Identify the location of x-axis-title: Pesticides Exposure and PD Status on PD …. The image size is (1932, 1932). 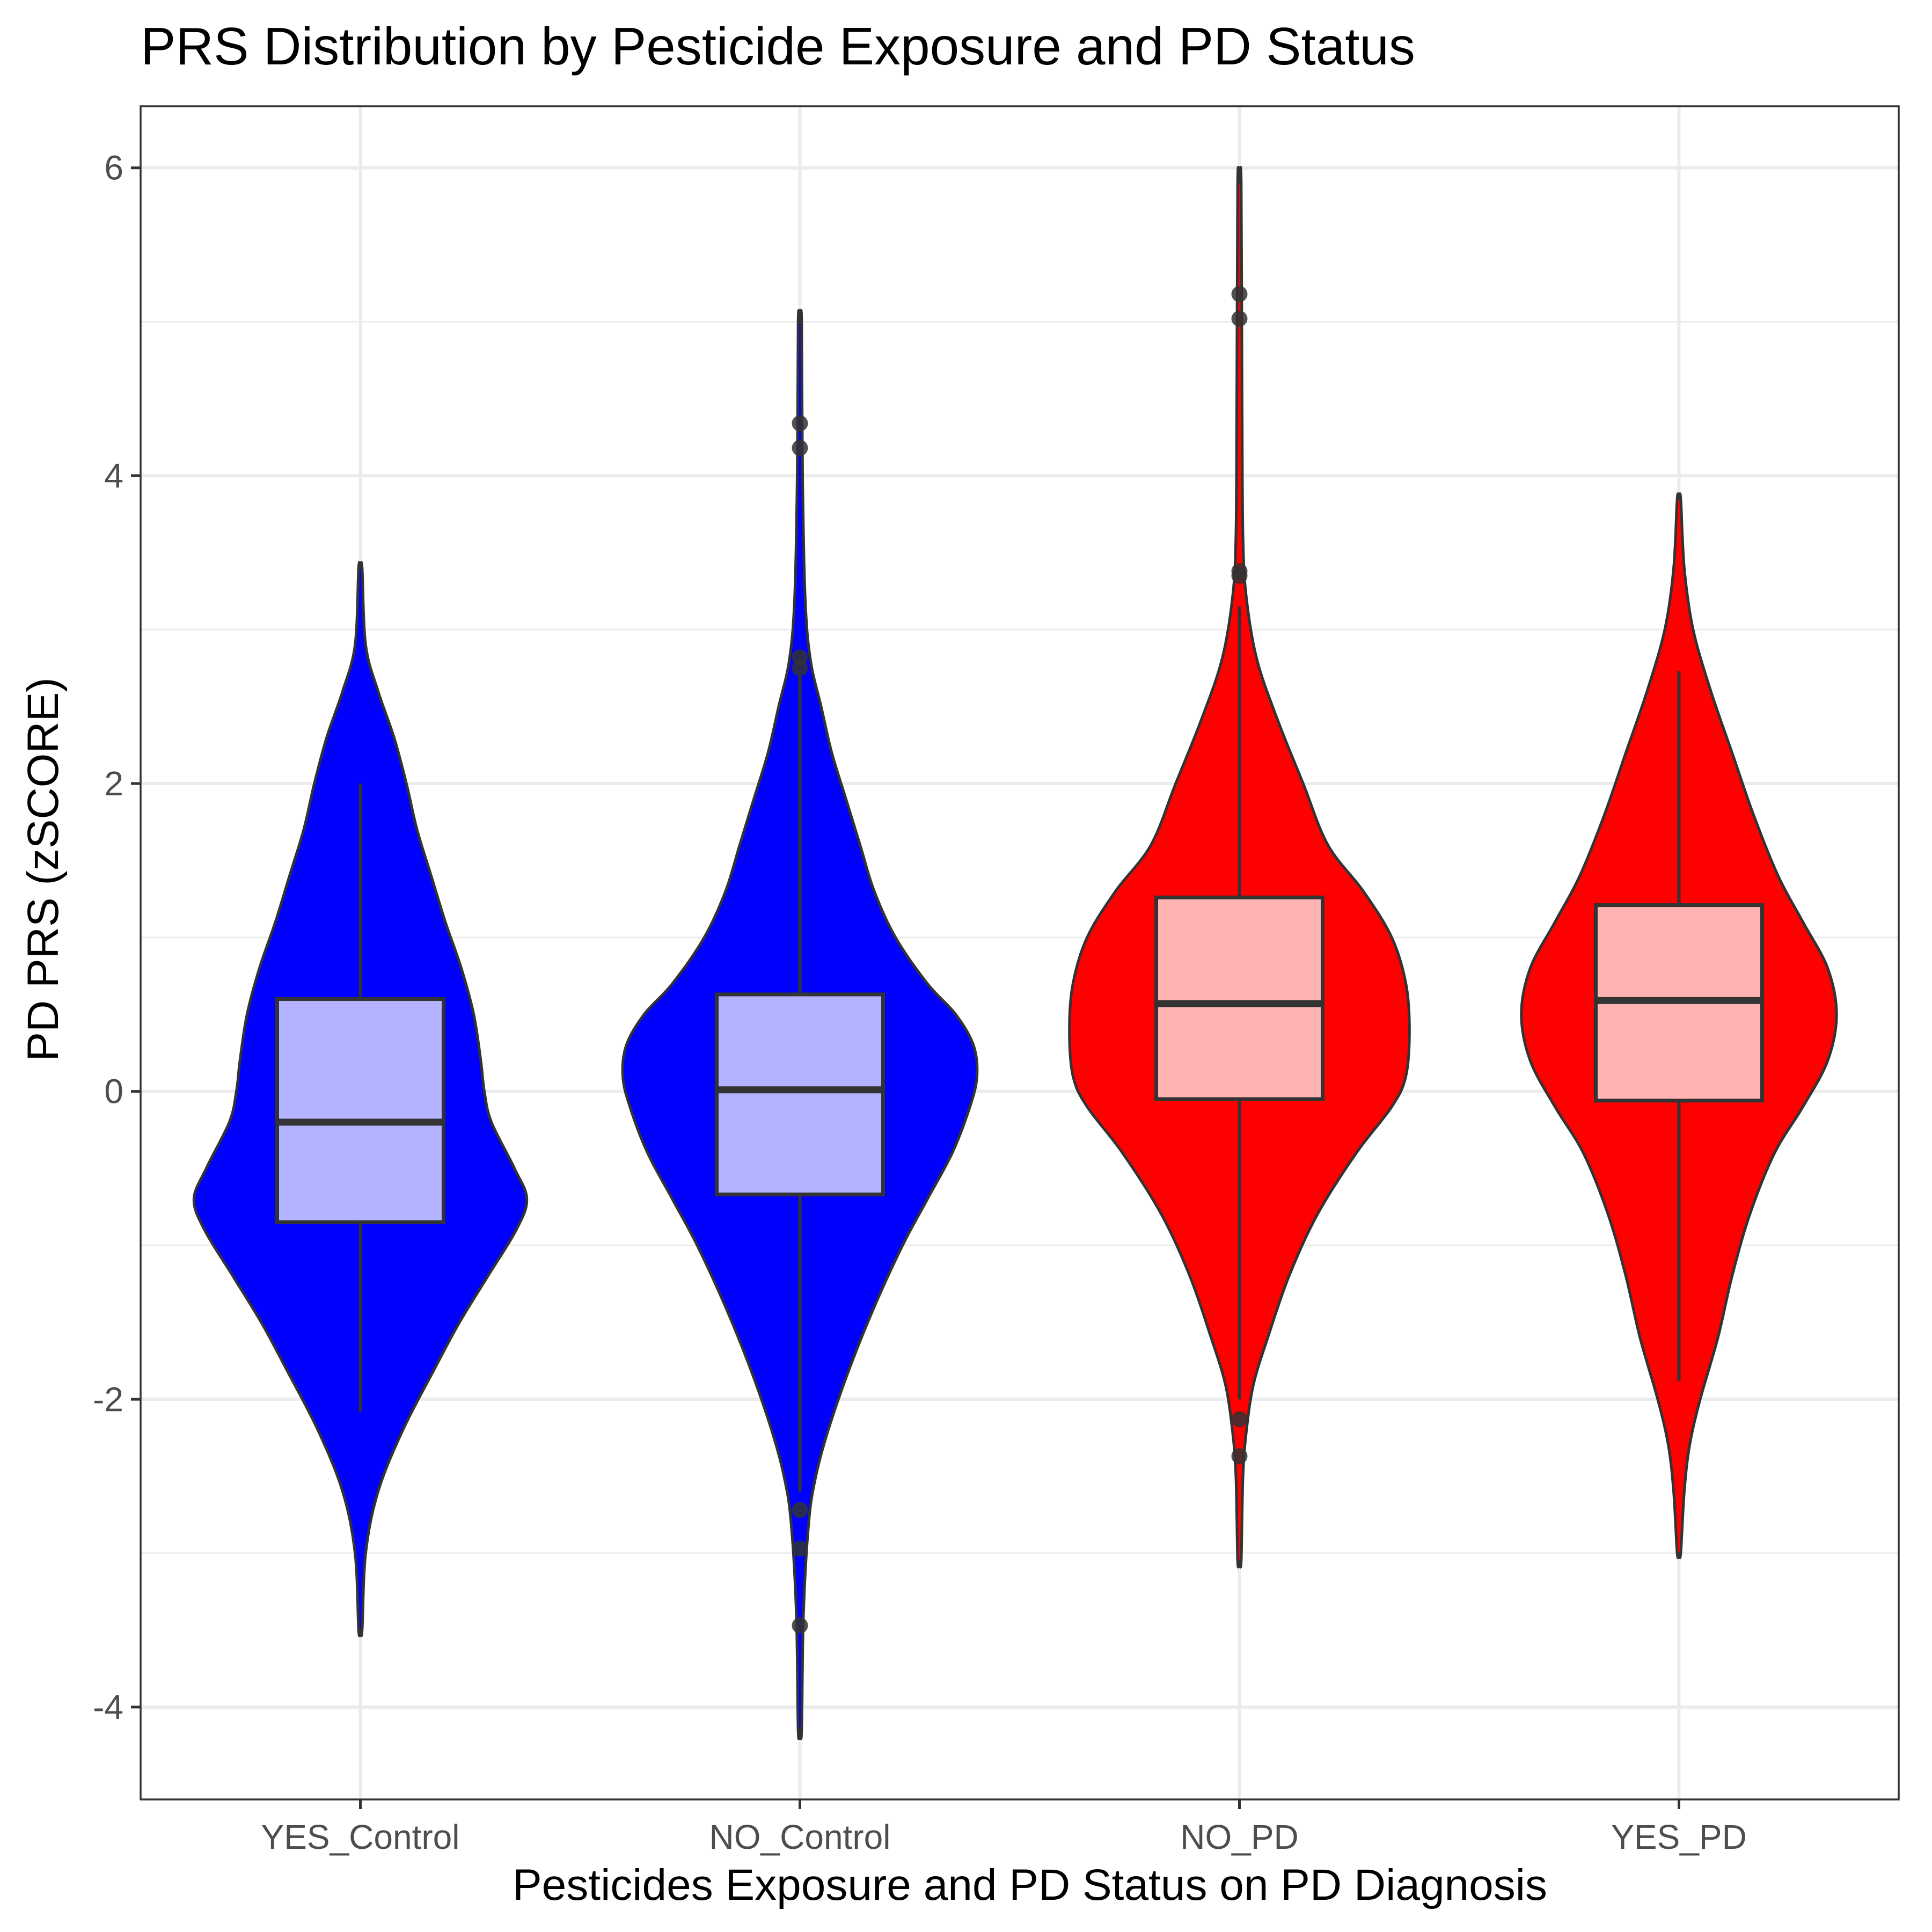
(1030, 1885).